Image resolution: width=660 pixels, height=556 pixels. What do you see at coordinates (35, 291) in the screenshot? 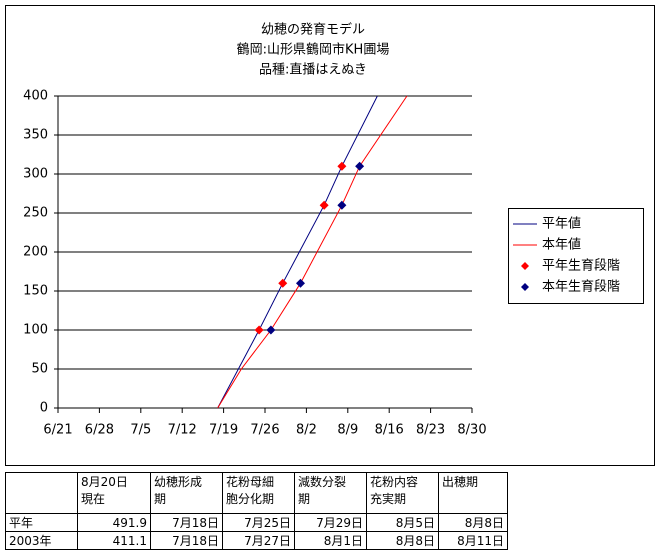
I see `y-tick-label: 150` at bounding box center [35, 291].